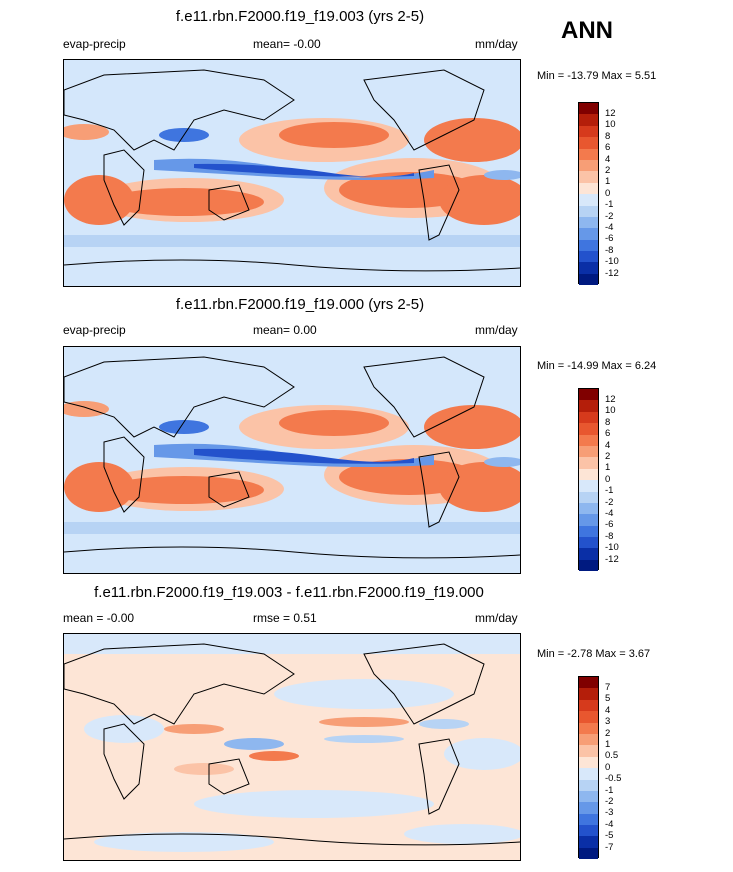 The image size is (733, 872). Describe the element at coordinates (496, 44) in the screenshot. I see `panel-1-units-label: mm/day` at that location.